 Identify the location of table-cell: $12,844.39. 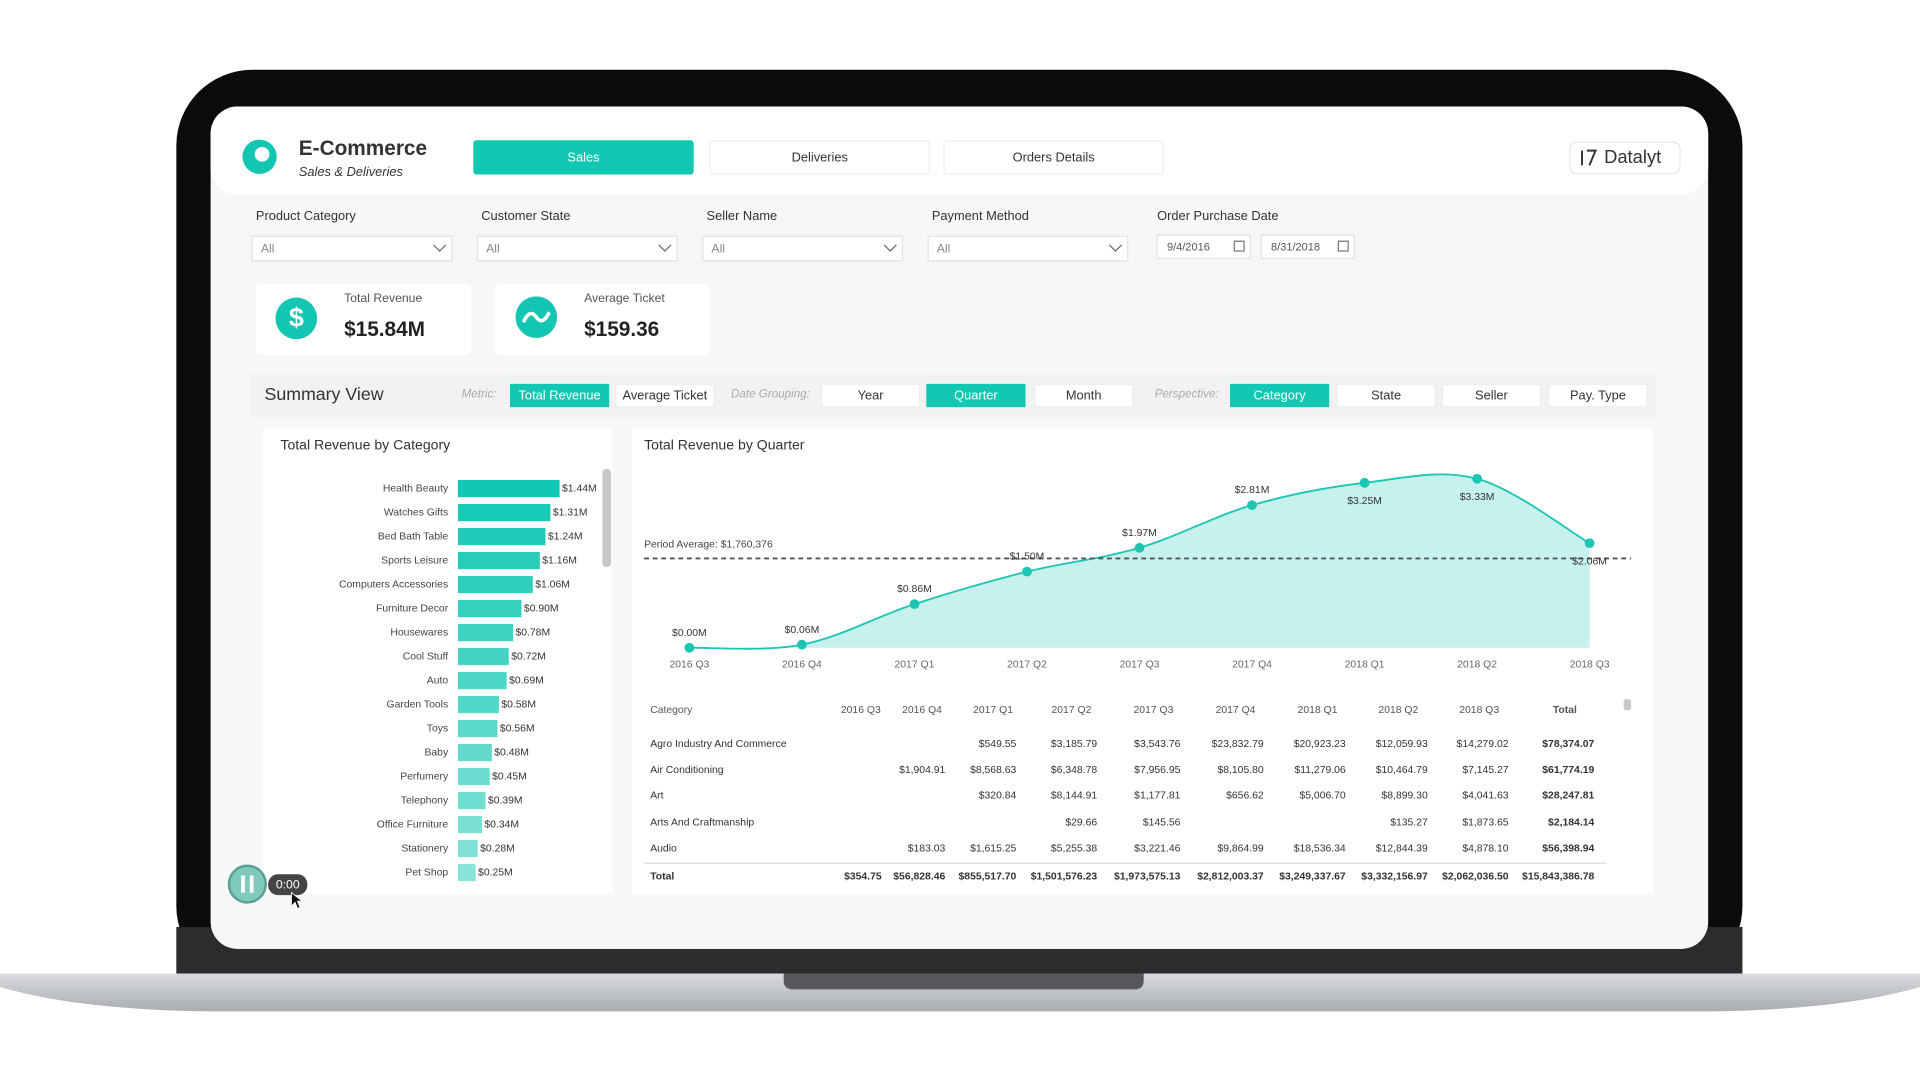
(1402, 848).